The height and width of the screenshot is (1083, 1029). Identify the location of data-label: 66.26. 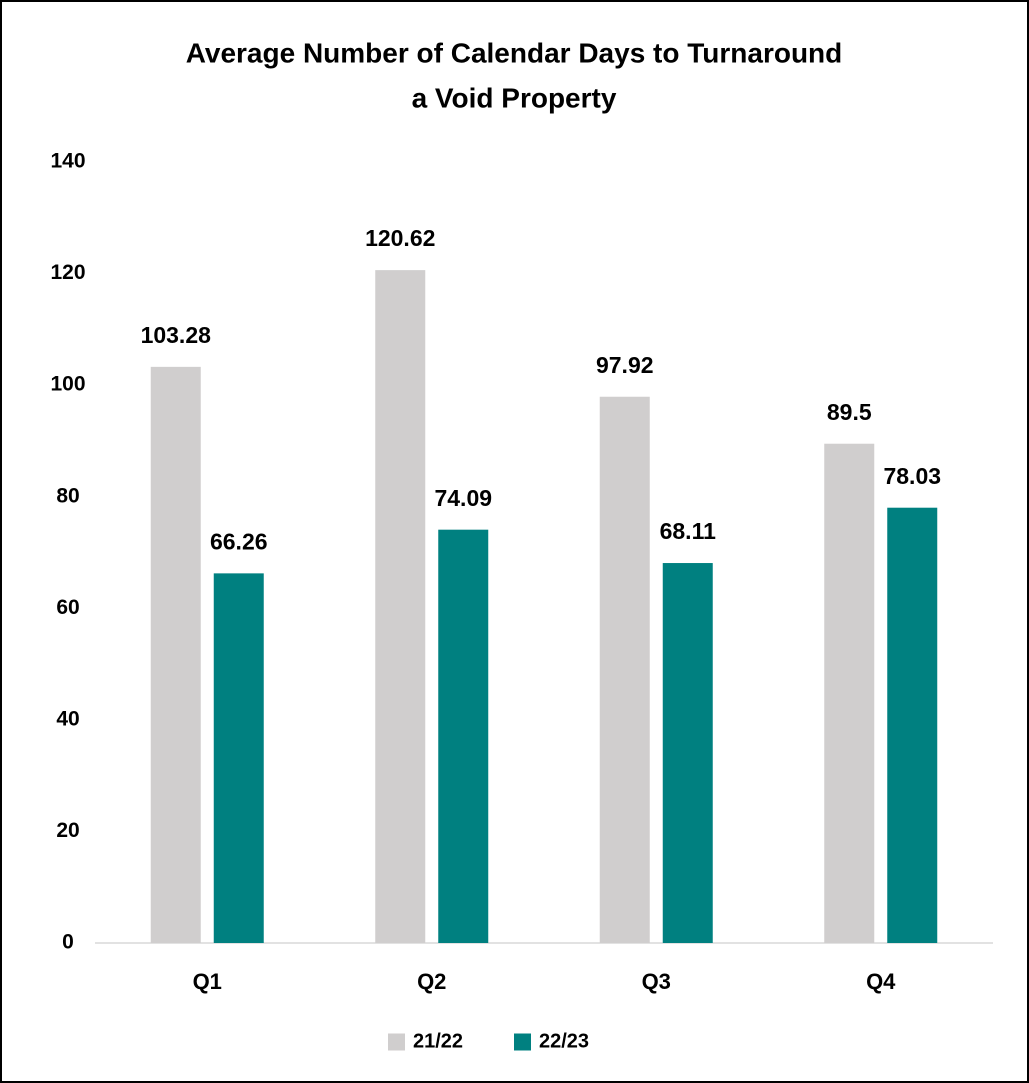
(239, 541).